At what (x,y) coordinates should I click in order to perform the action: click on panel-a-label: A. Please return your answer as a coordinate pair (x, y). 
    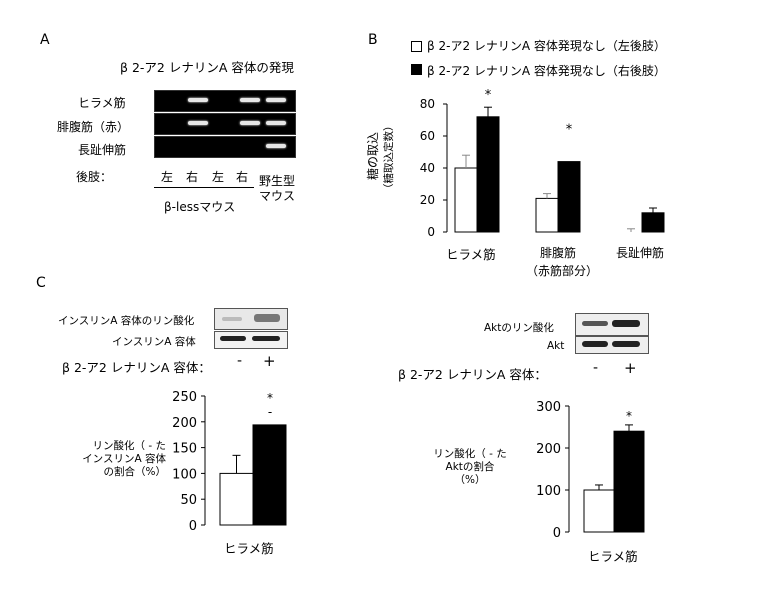
    Looking at the image, I should click on (45, 40).